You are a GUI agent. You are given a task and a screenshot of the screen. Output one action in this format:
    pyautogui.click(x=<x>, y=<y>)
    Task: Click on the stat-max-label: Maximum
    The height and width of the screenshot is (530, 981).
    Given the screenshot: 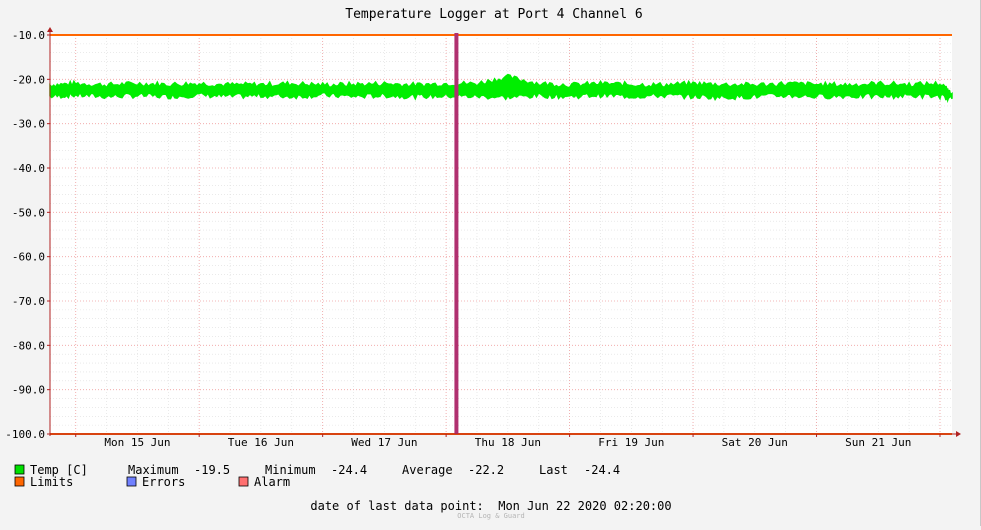 What is the action you would take?
    pyautogui.click(x=153, y=470)
    